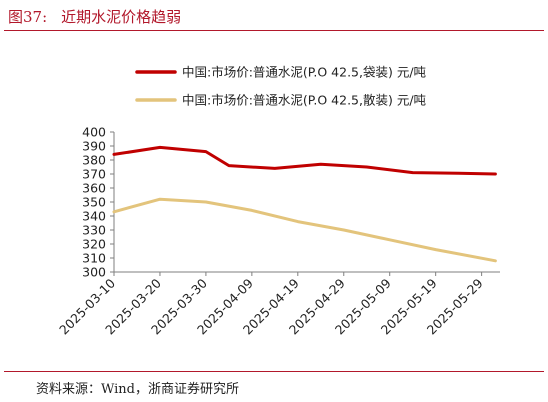  I want to click on series-line-bulk, so click(304, 230).